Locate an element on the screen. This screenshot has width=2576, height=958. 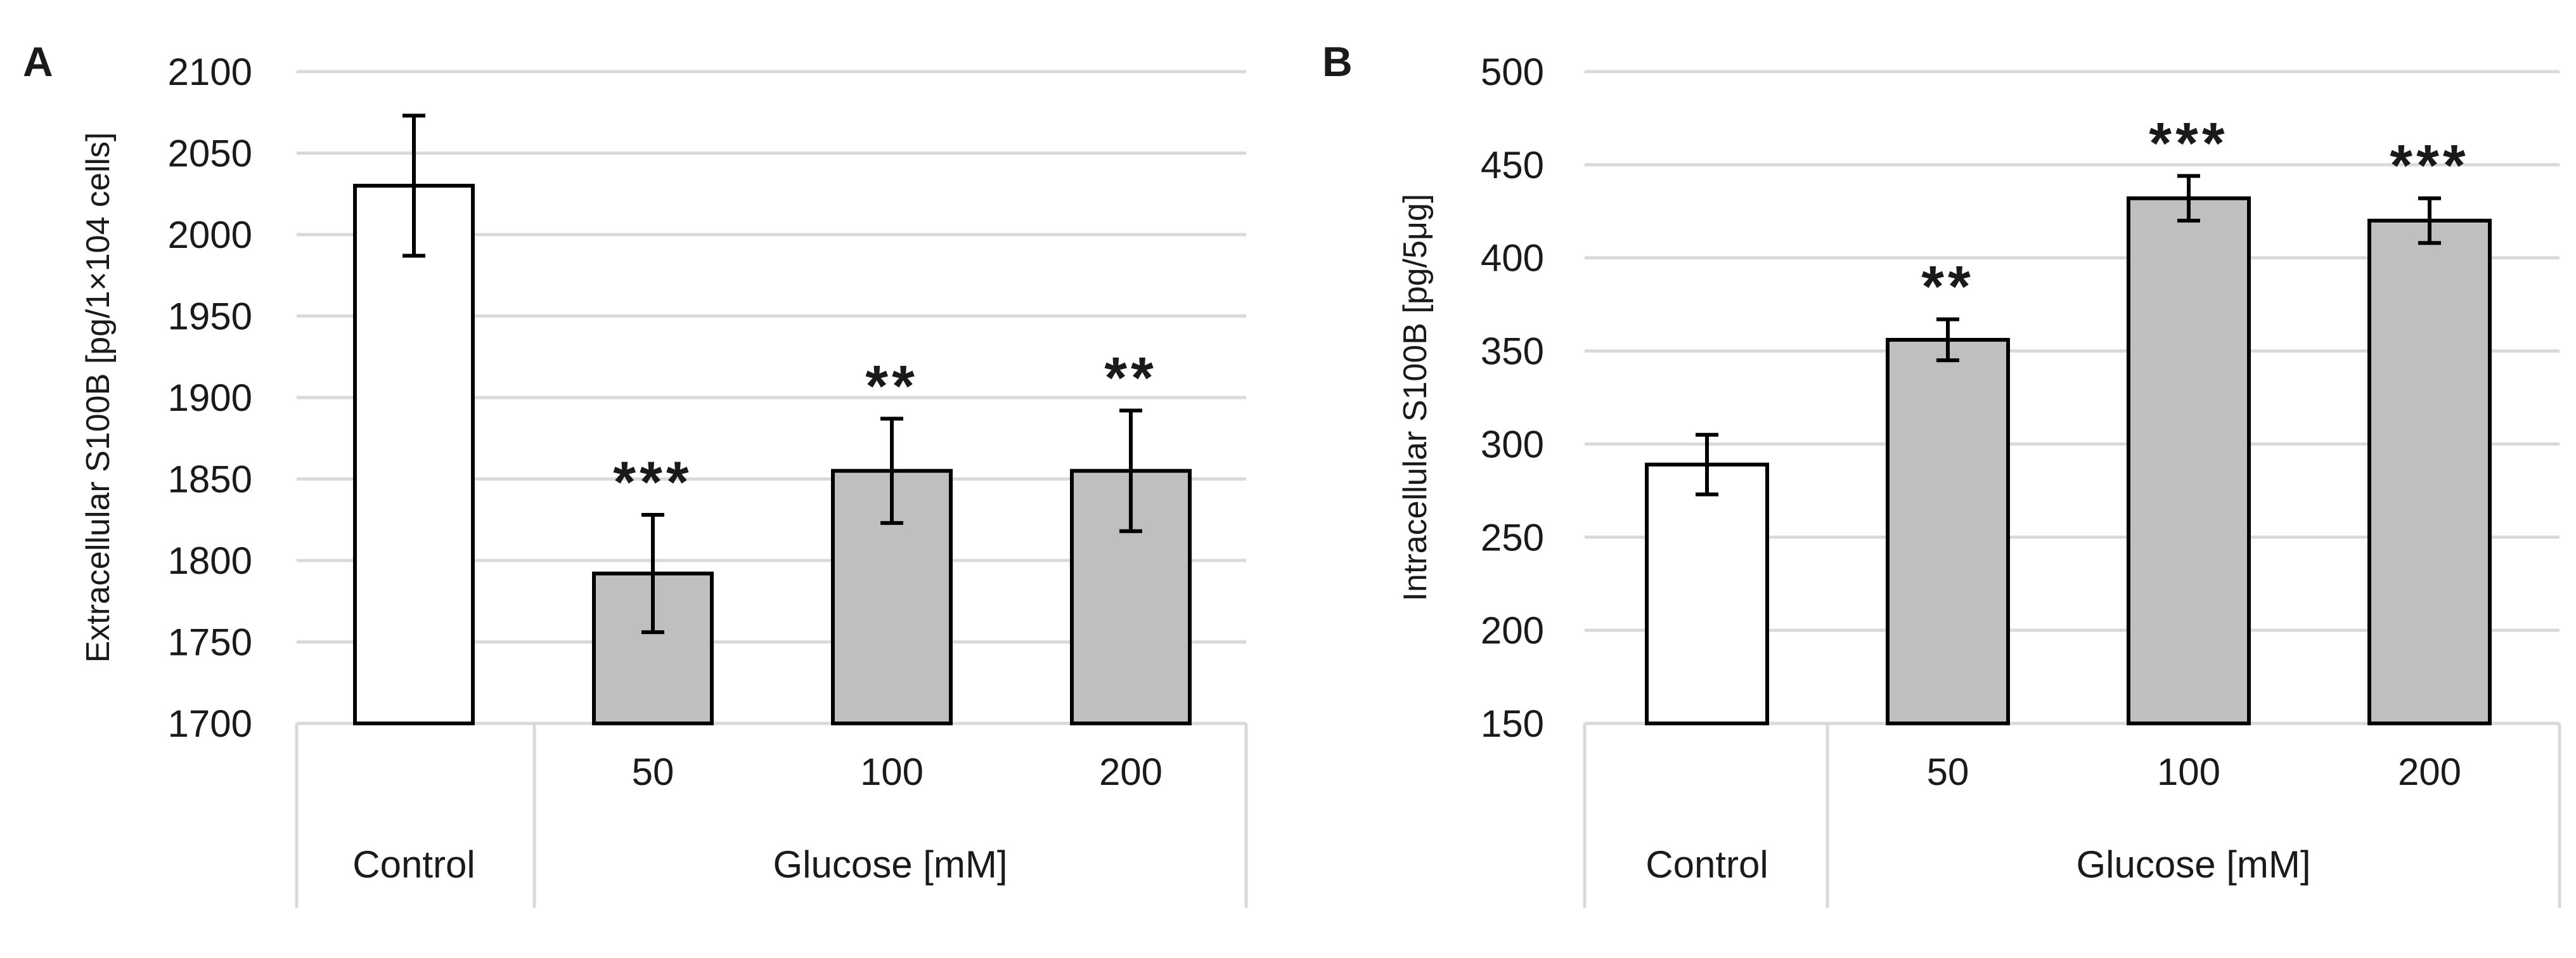
y-tick-label: 2000 is located at coordinates (210, 235).